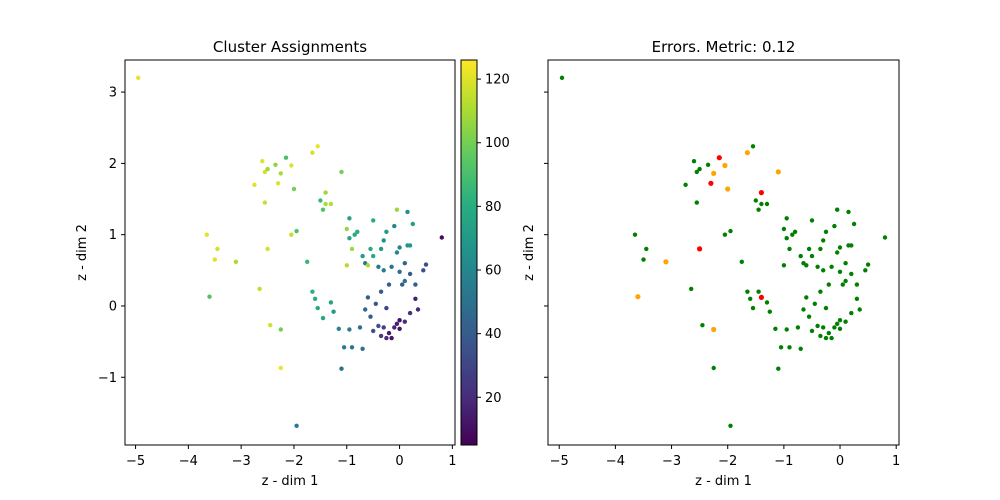 The height and width of the screenshot is (500, 1000). I want to click on cluster-assignments-title: Cluster Assignments, so click(290, 47).